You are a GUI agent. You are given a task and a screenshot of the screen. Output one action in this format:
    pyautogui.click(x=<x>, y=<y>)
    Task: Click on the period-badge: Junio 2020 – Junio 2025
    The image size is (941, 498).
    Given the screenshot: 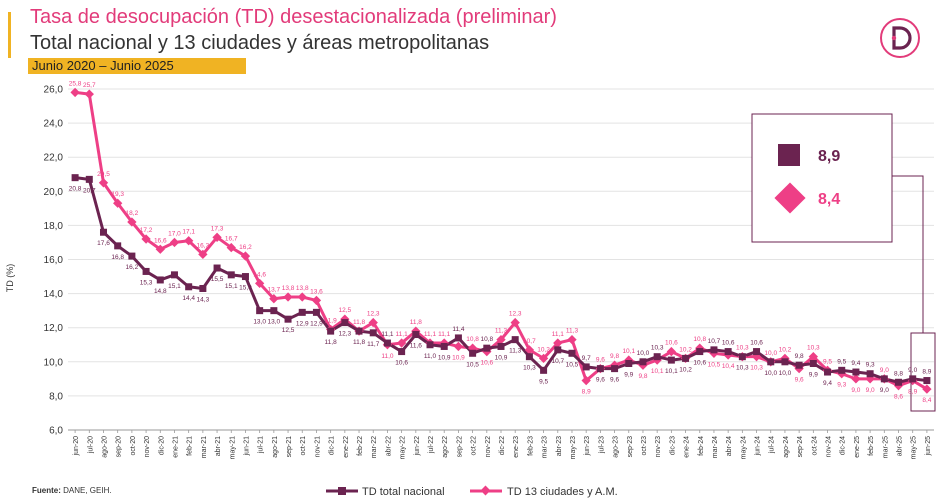 What is the action you would take?
    pyautogui.click(x=137, y=66)
    